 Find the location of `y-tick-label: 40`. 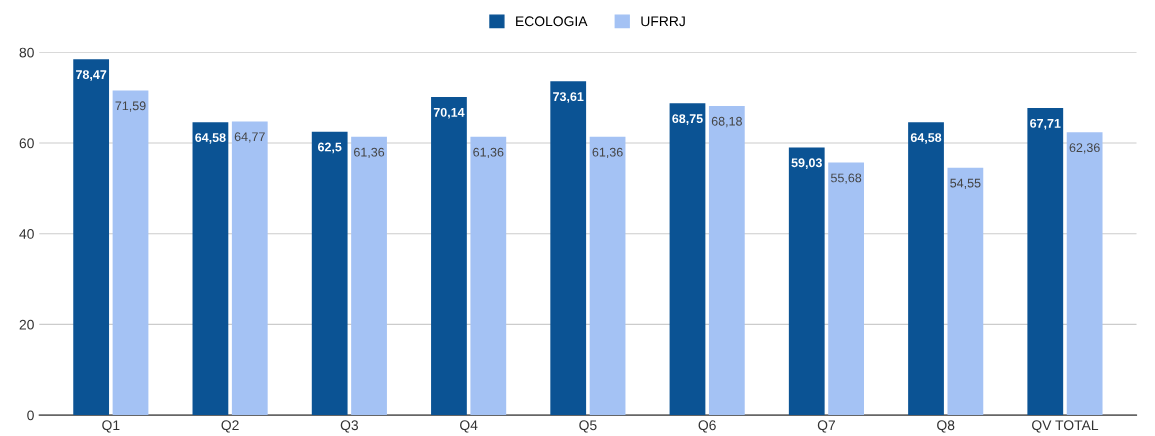

y-tick-label: 40 is located at coordinates (26, 234).